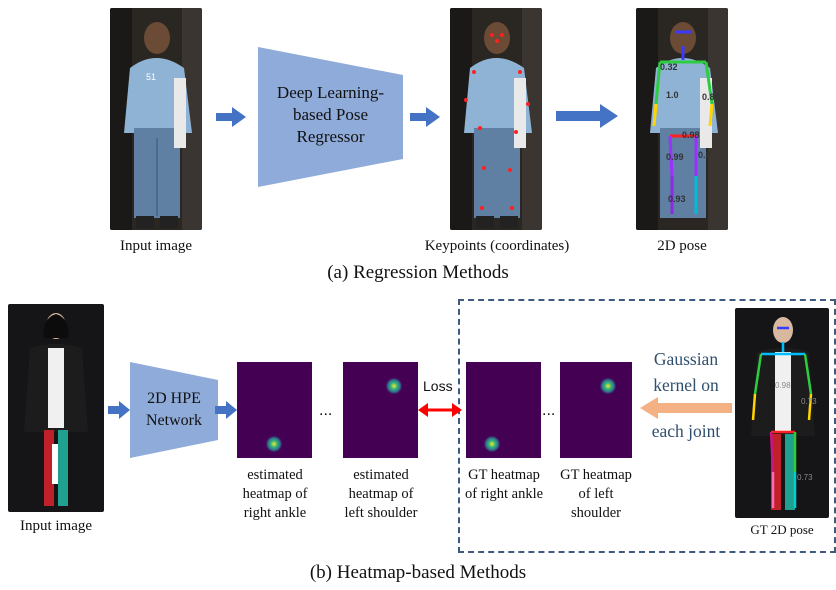  Describe the element at coordinates (418, 572) in the screenshot. I see `section-title-heatmap: (b) Heatmap-based Methods` at that location.